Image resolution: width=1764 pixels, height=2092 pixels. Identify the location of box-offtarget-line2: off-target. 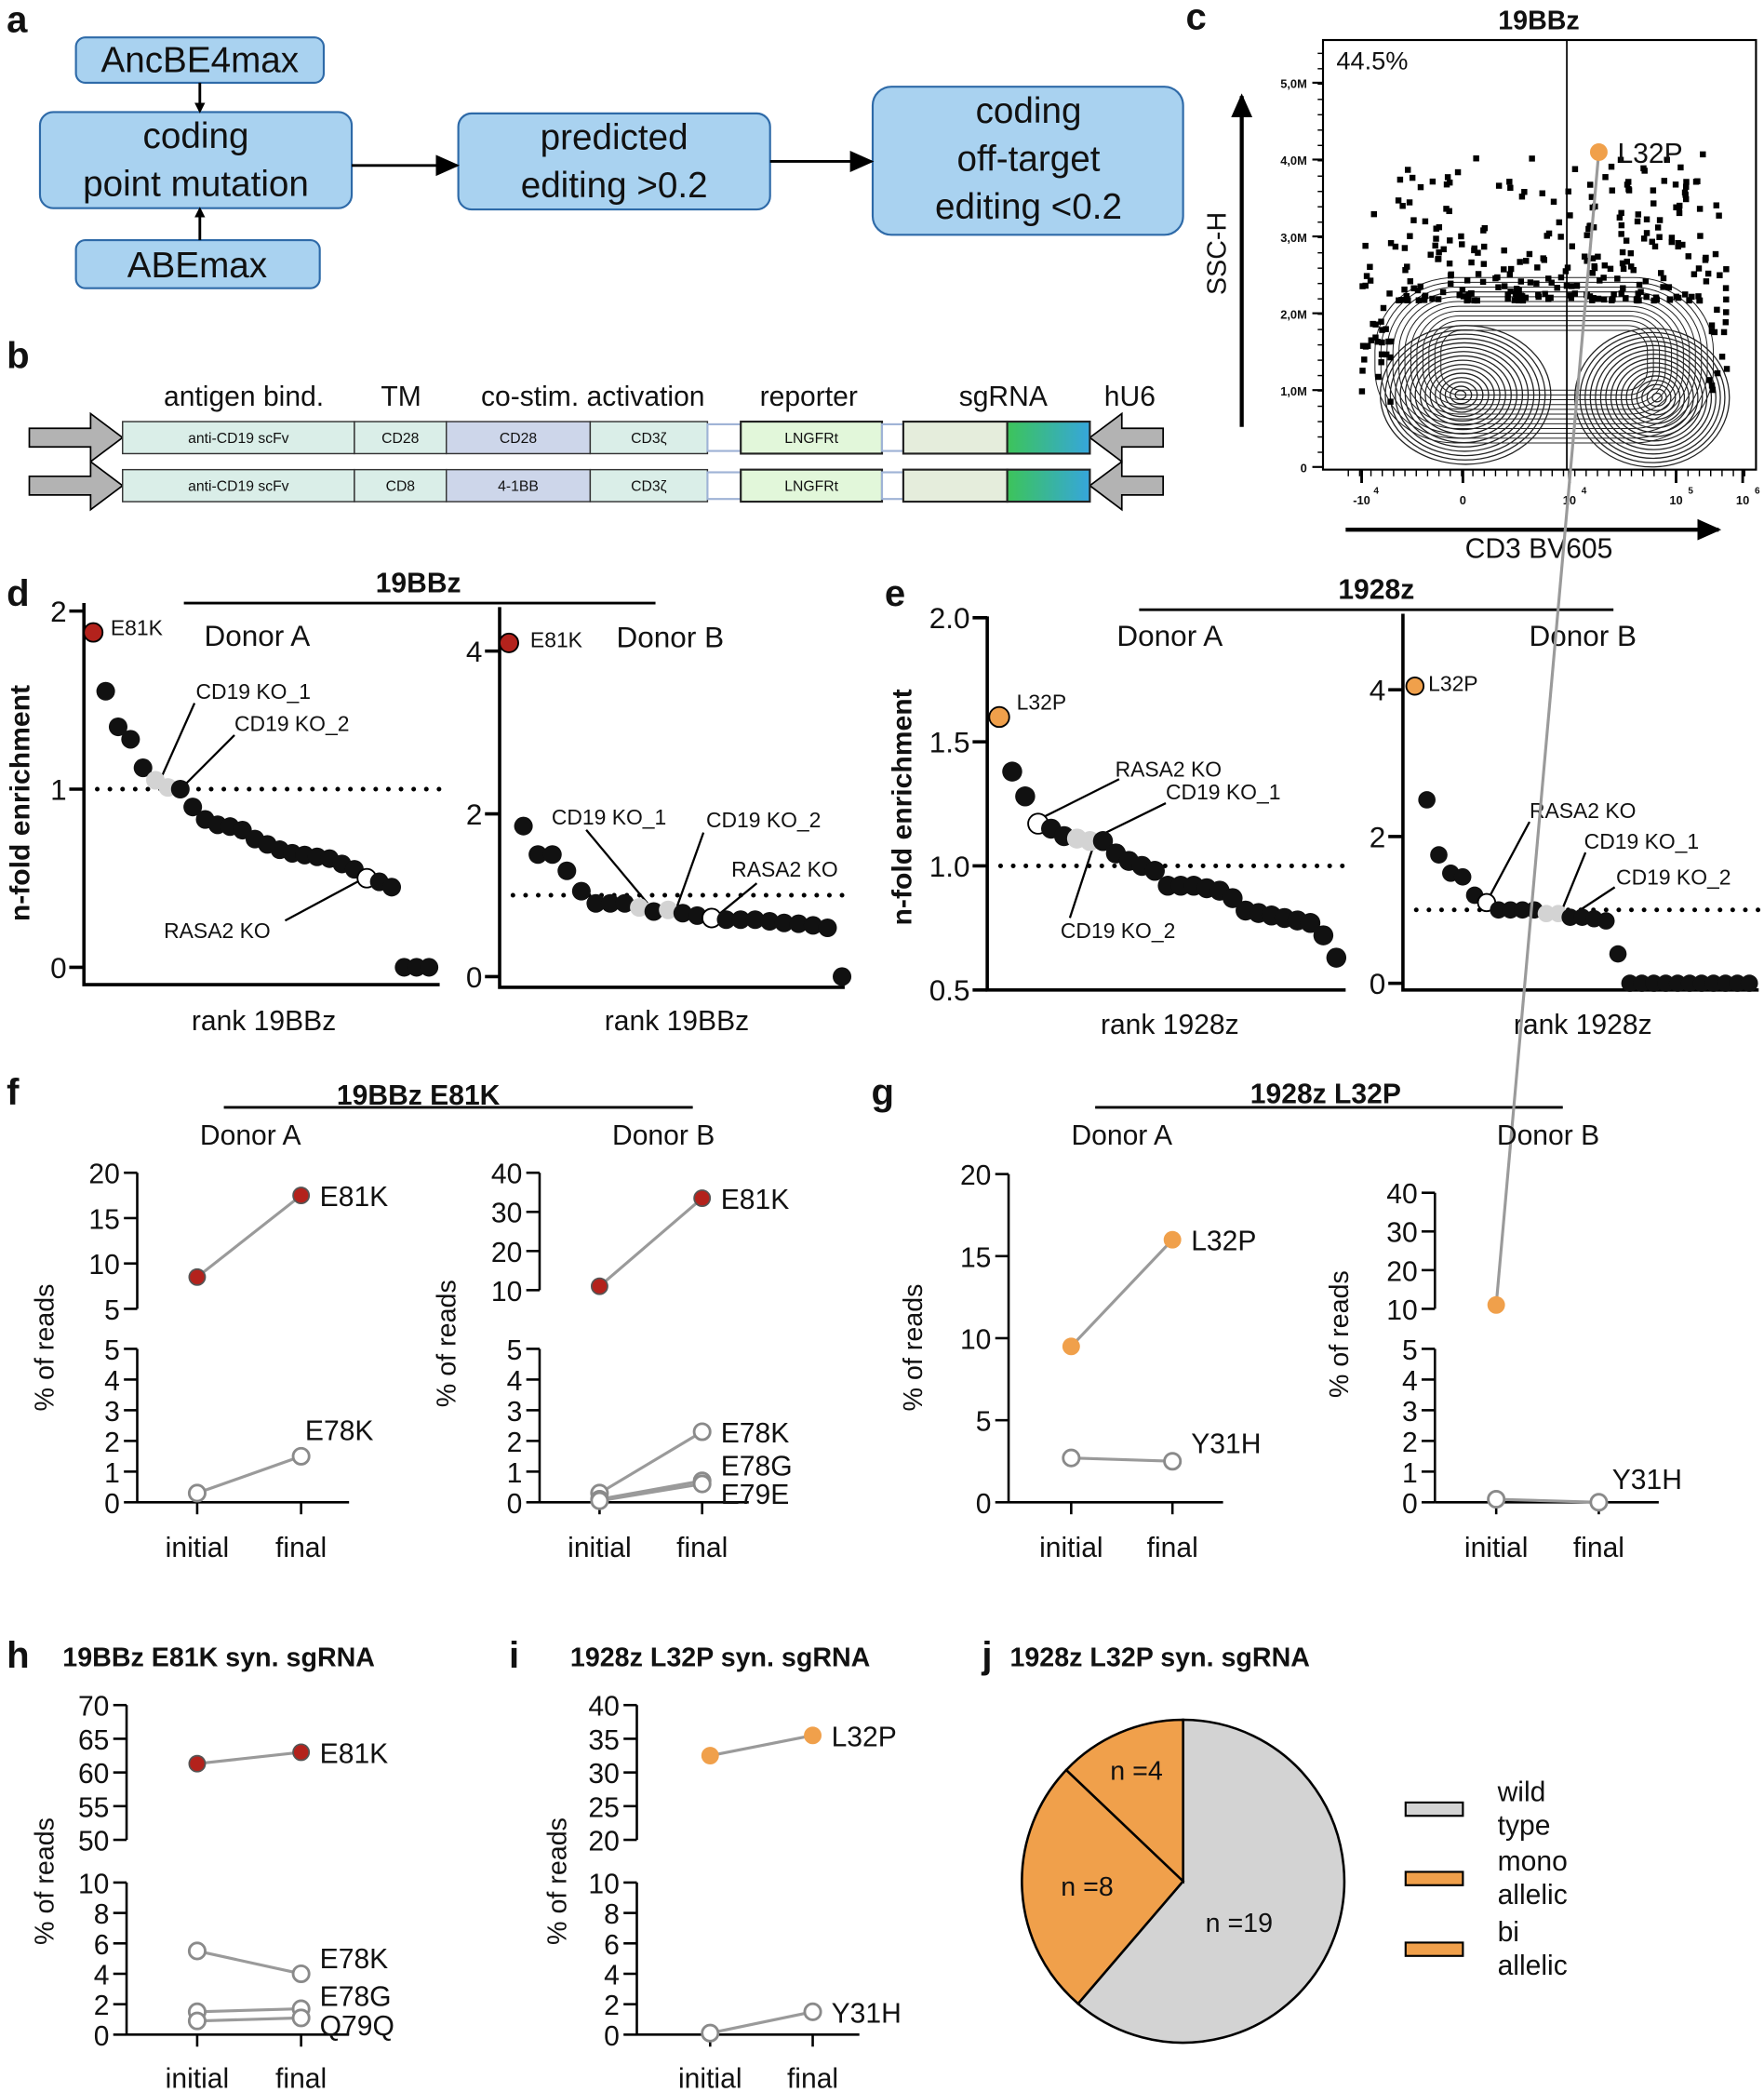
(1029, 159).